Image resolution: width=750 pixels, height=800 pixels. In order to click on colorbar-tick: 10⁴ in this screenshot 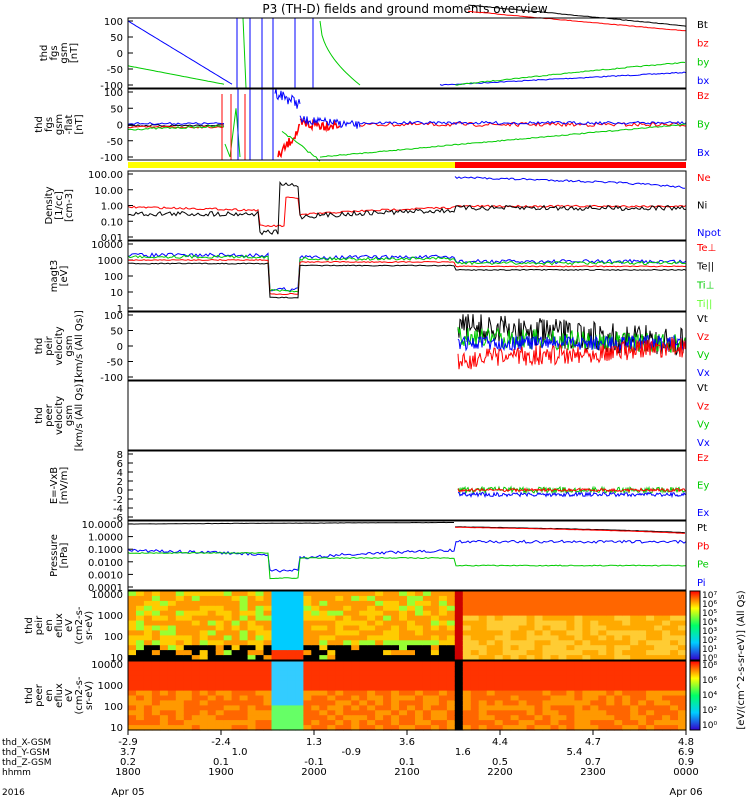, I will do `click(709, 623)`.